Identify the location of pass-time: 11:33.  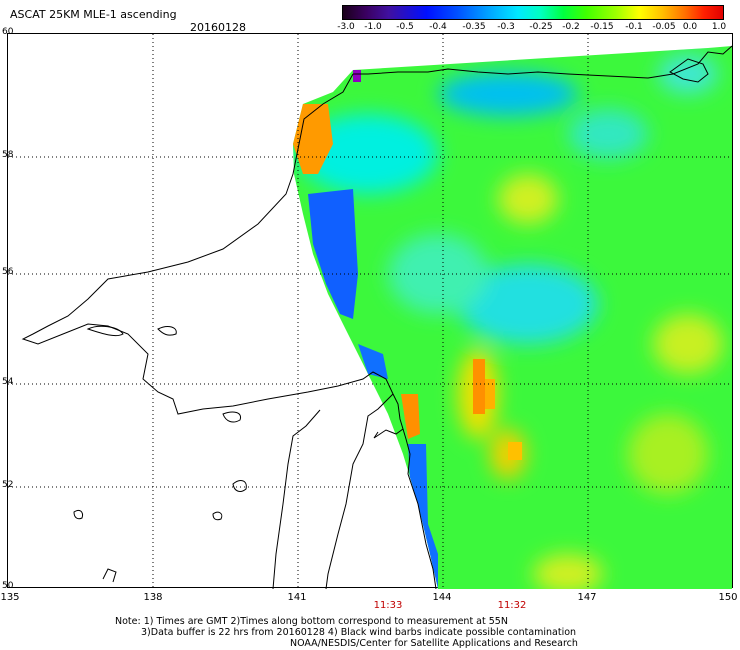
(388, 605).